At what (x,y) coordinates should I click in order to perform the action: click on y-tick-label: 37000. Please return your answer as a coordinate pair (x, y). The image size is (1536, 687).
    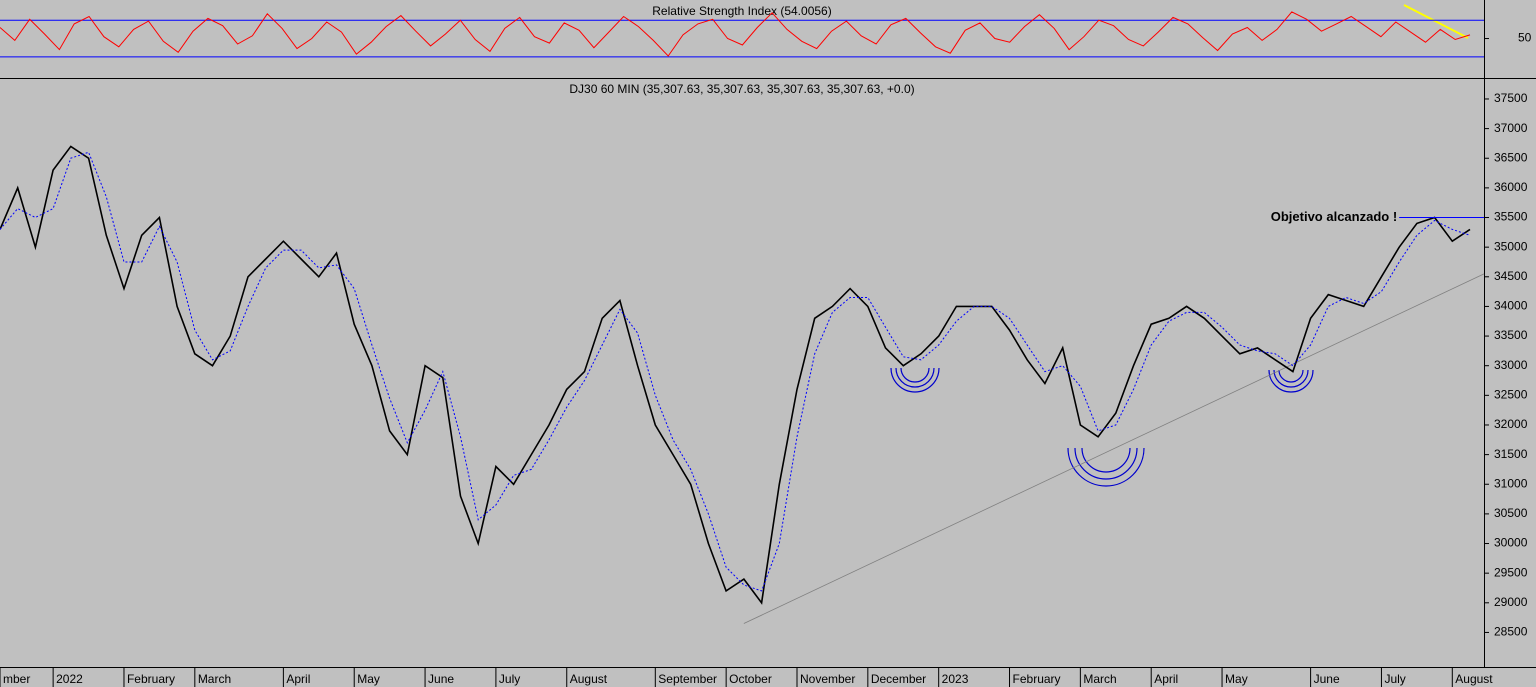
    Looking at the image, I should click on (1511, 128).